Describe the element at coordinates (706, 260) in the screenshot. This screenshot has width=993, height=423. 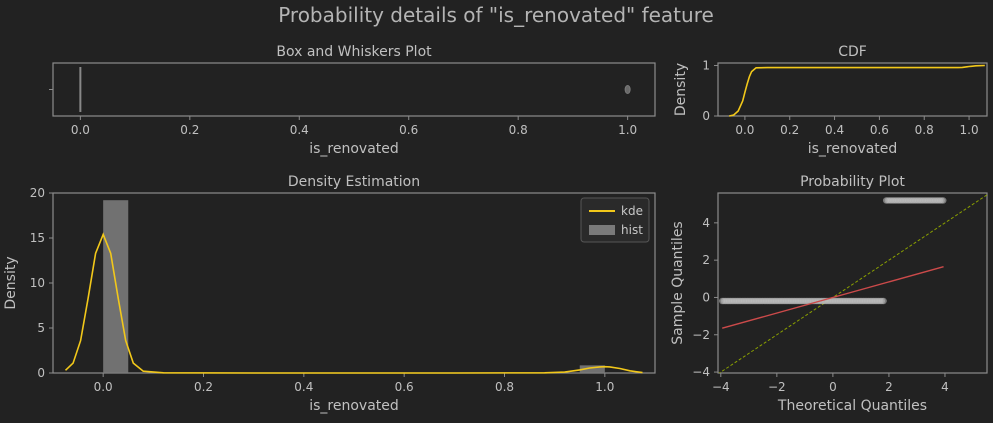
I see `y-tick-label: 2` at that location.